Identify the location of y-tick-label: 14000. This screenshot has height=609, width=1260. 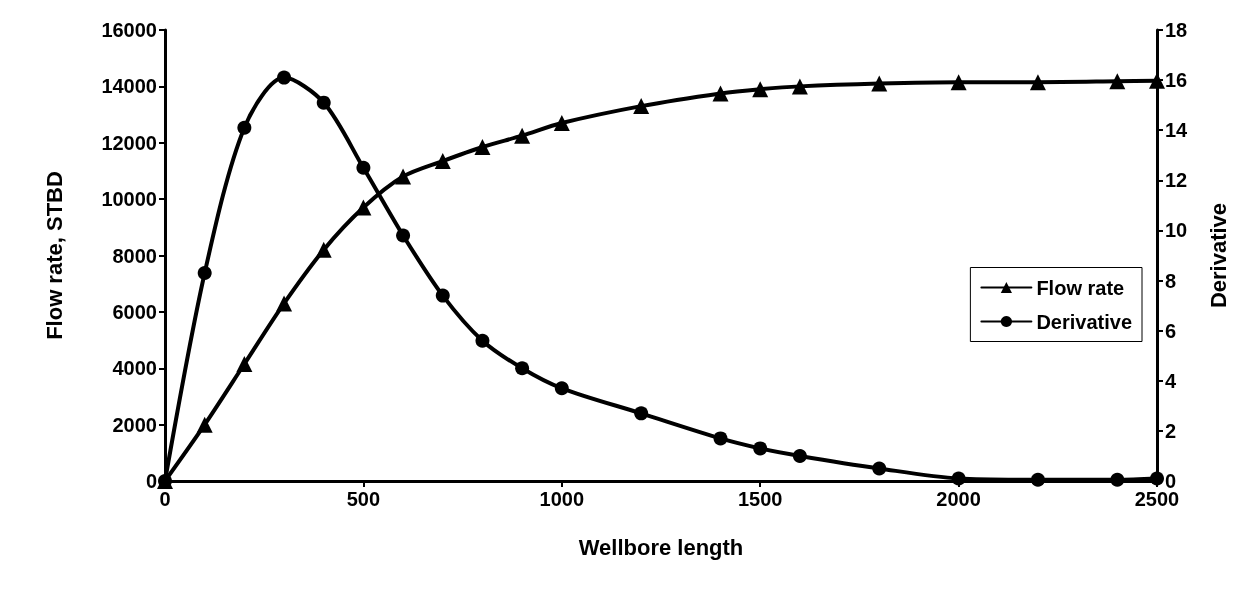
(129, 86).